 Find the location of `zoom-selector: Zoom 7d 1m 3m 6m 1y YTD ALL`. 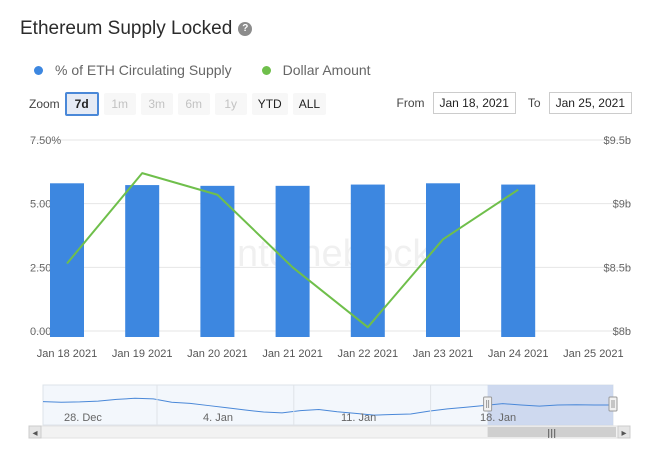

zoom-selector: Zoom 7d 1m 3m 6m 1y YTD ALL is located at coordinates (178, 104).